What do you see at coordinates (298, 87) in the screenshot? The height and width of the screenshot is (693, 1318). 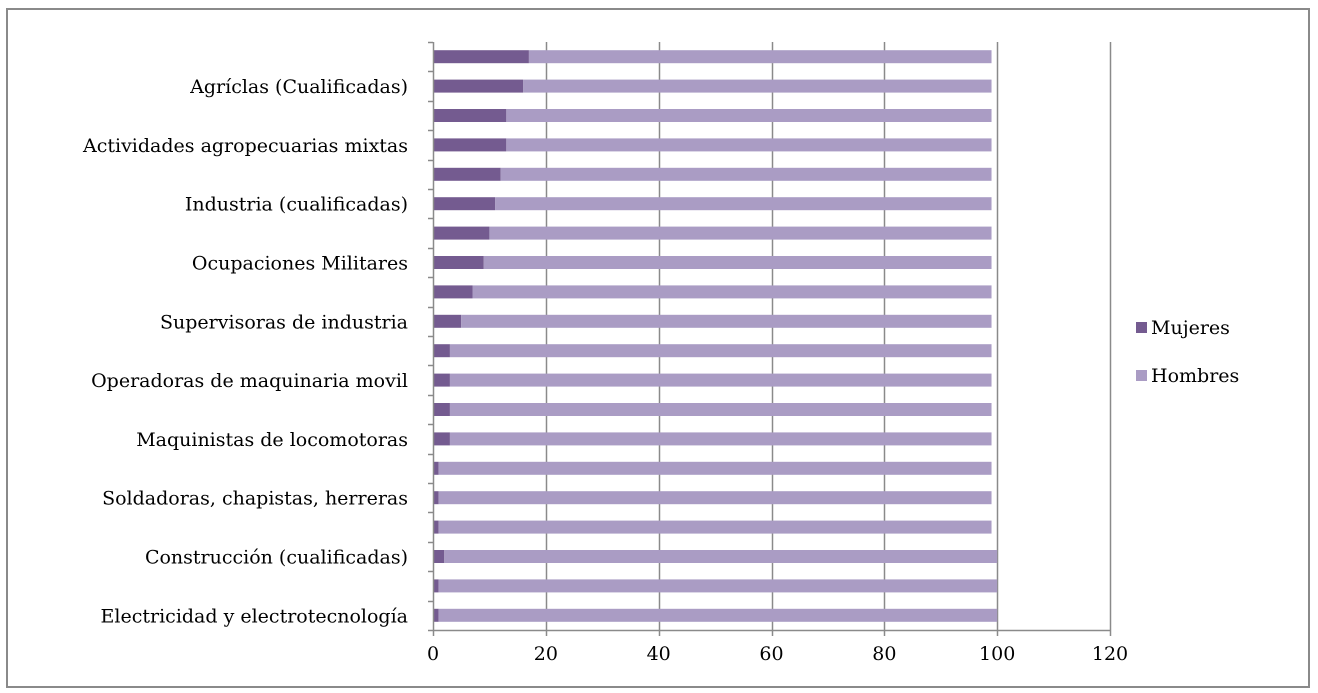 I see `category-label-1: Agríclas (Cualificadas)` at bounding box center [298, 87].